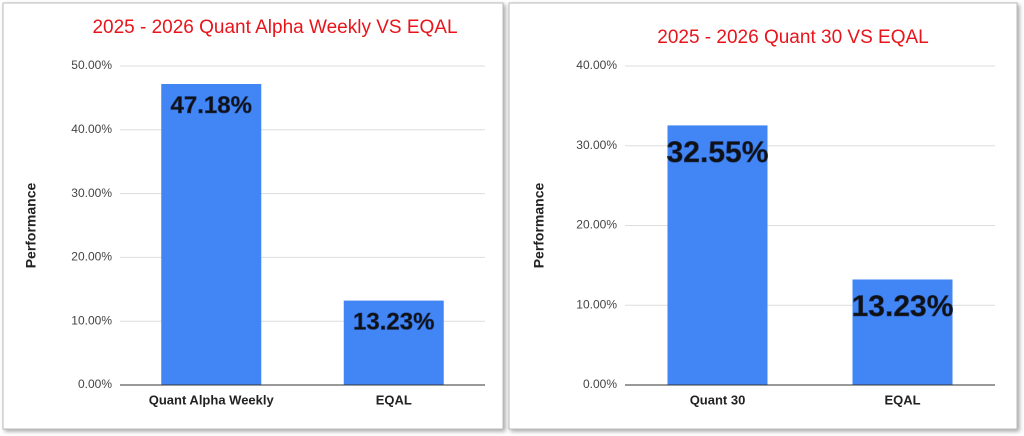 The image size is (1024, 436). I want to click on x-tick-label: Quant Alpha Weekly, so click(212, 399).